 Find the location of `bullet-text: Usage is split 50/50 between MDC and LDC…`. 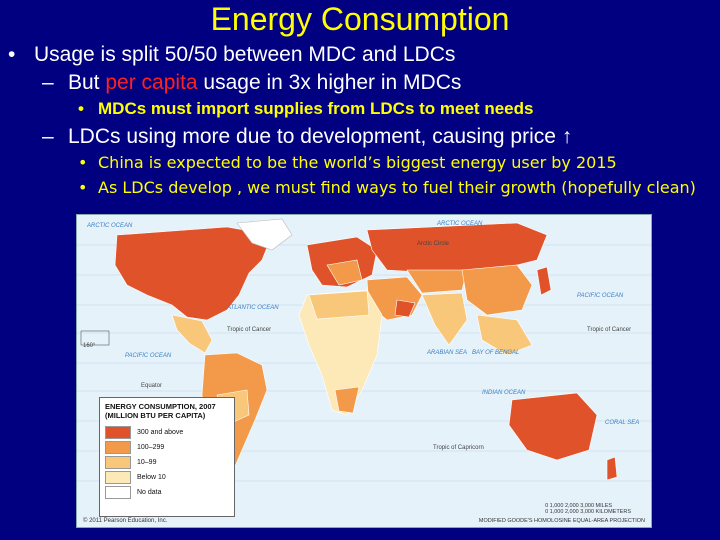

bullet-text: Usage is split 50/50 between MDC and LDC… is located at coordinates (245, 54).